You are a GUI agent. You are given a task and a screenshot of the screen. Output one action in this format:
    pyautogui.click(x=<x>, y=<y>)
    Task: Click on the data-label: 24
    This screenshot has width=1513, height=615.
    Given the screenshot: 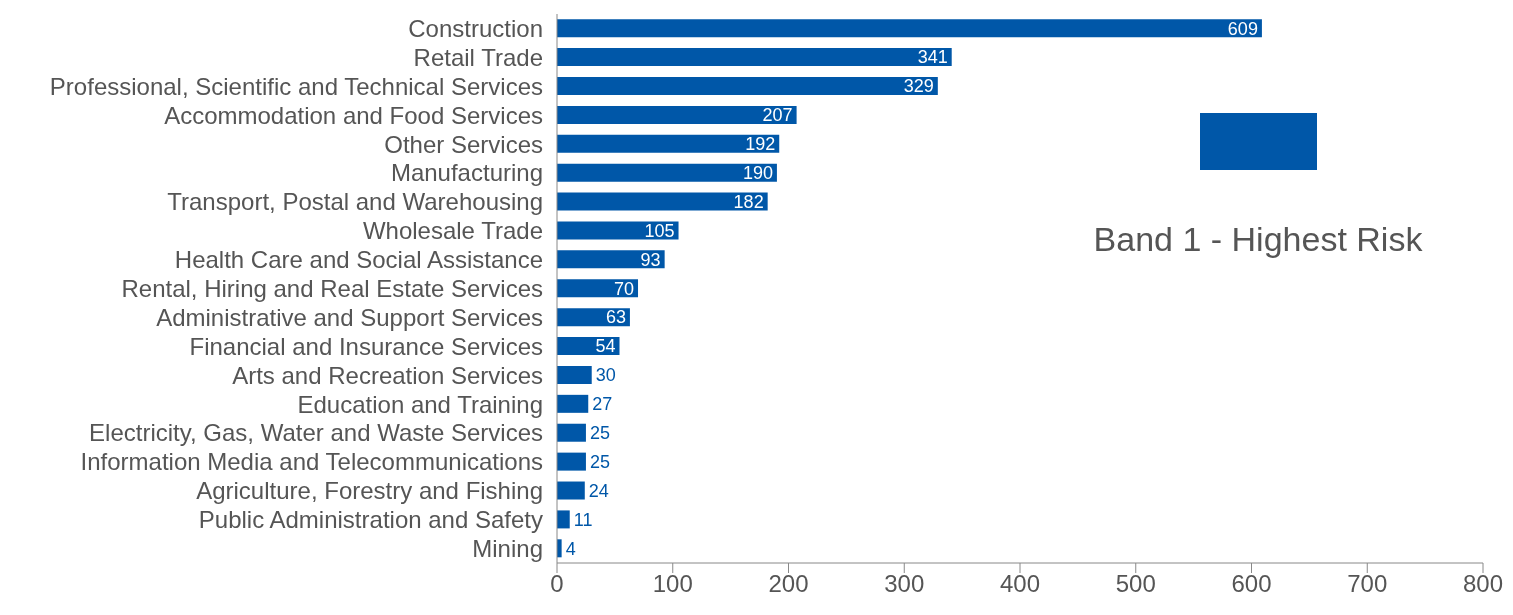 What is the action you would take?
    pyautogui.click(x=598, y=490)
    